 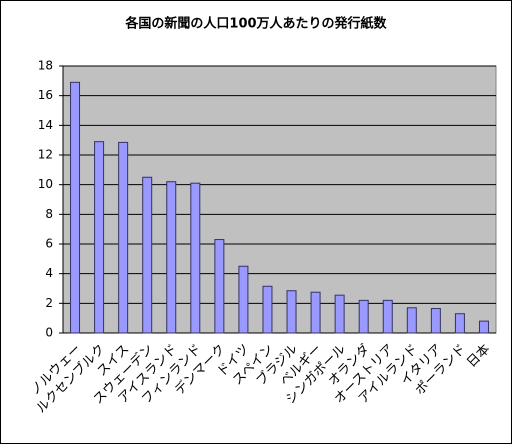 I want to click on y-tick-label: 2, so click(x=49, y=303).